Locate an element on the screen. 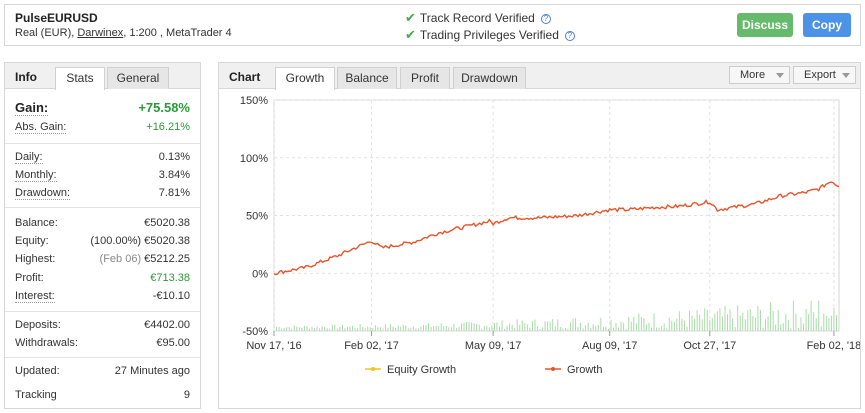 This screenshot has height=413, width=865. chart-y-axis: 150% 100% 50% 0% -50% is located at coordinates (254, 216).